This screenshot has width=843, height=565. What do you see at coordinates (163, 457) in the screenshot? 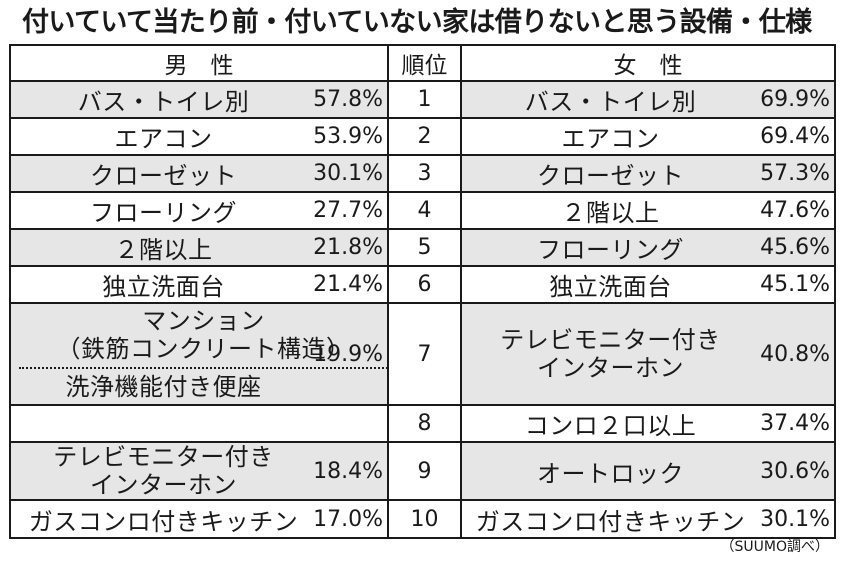
I see `male-item-line: テレビモニター付き` at bounding box center [163, 457].